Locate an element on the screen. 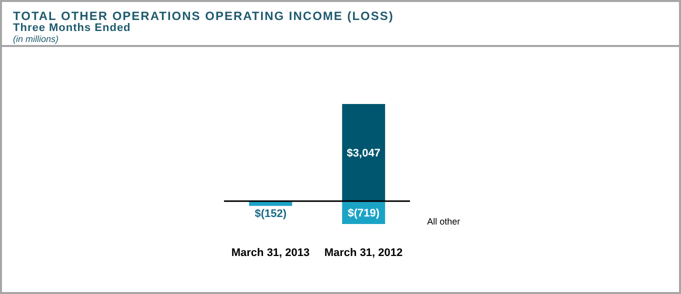  data-label: $(152) is located at coordinates (270, 214).